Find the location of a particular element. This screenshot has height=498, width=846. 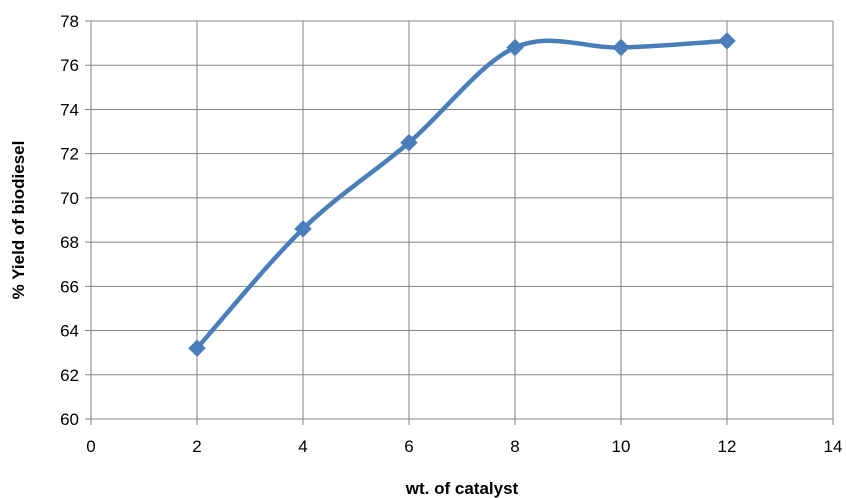

x-tick-label: 2 is located at coordinates (196, 446).